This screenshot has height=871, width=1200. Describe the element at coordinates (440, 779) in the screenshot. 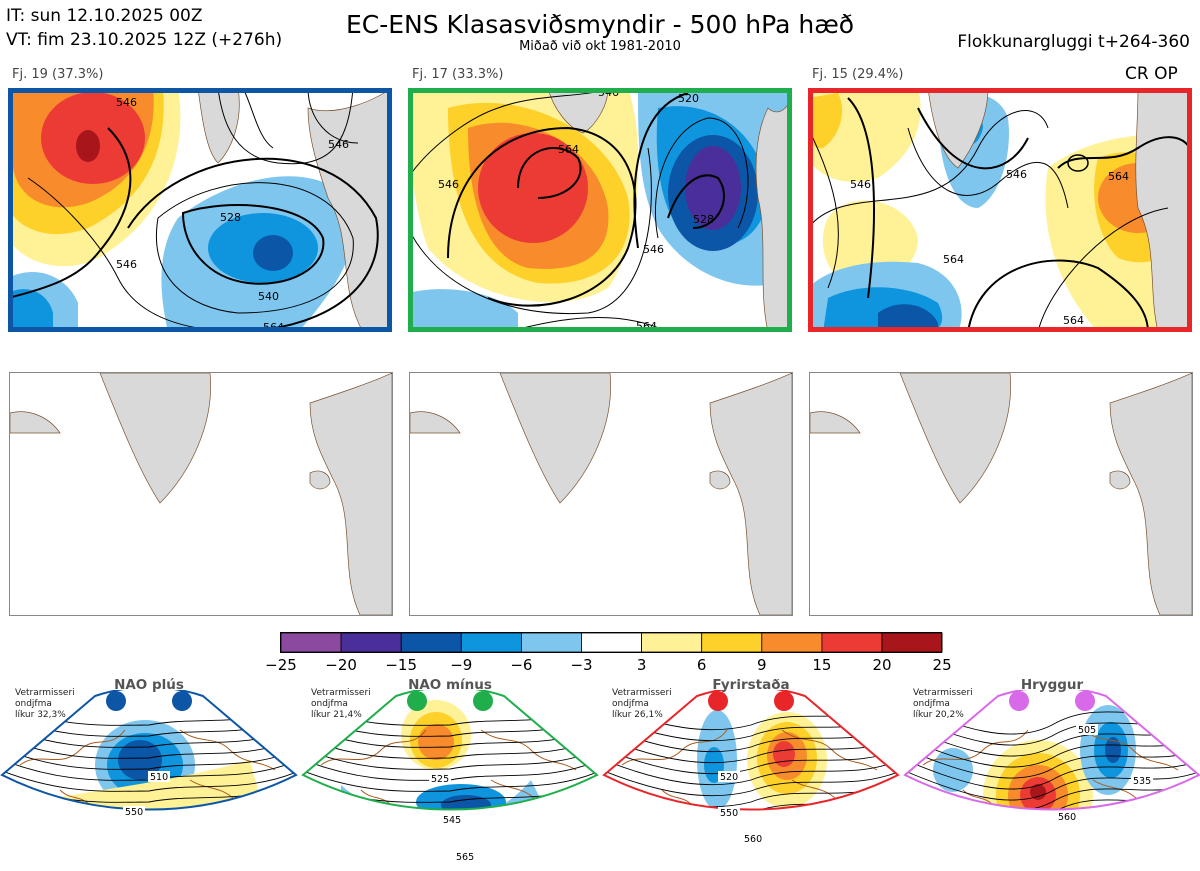

I see `regime-contour-label: 525` at that location.